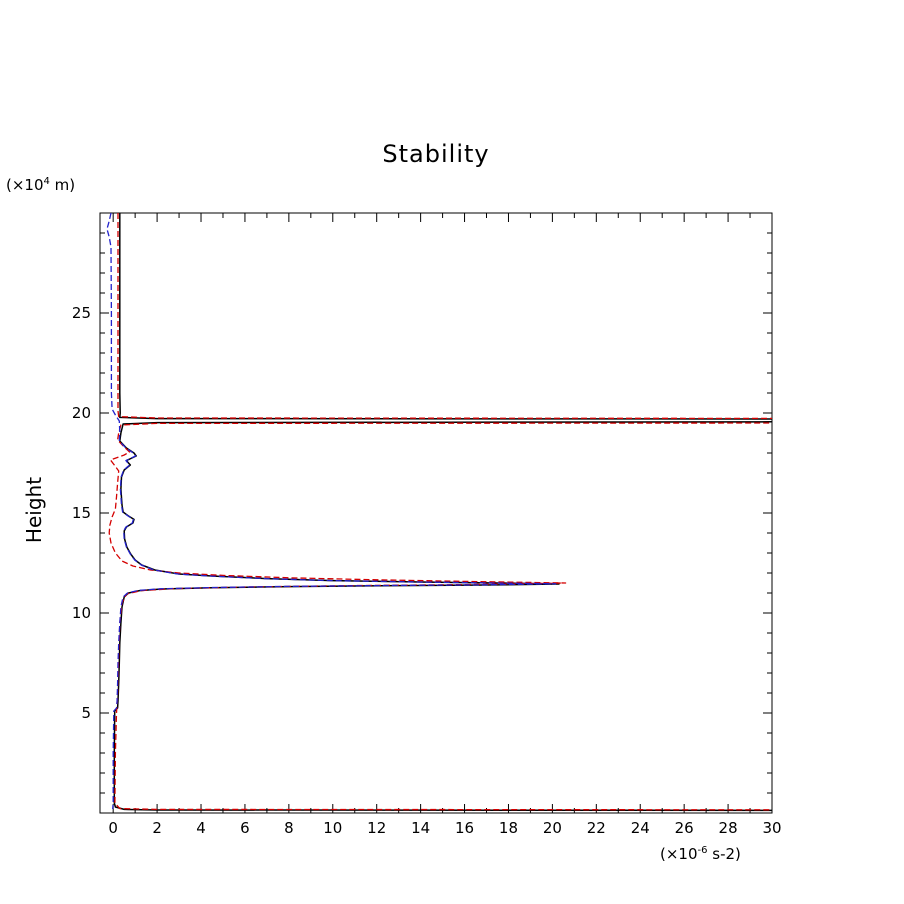 The width and height of the screenshot is (904, 904). Describe the element at coordinates (81, 413) in the screenshot. I see `y-tick-label: 20` at that location.